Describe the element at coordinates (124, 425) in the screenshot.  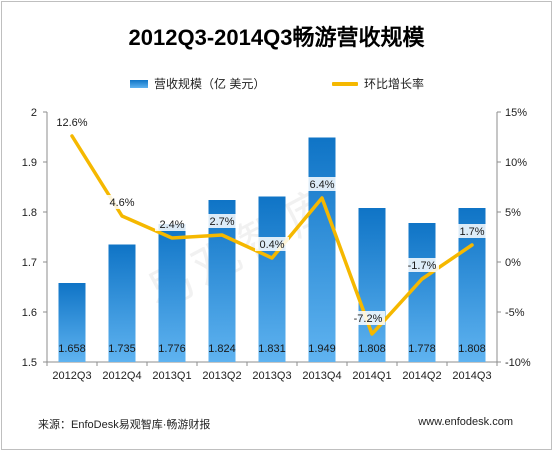
I see `source-note: 来源：EnfoDesk易观智库·畅游财报` at that location.